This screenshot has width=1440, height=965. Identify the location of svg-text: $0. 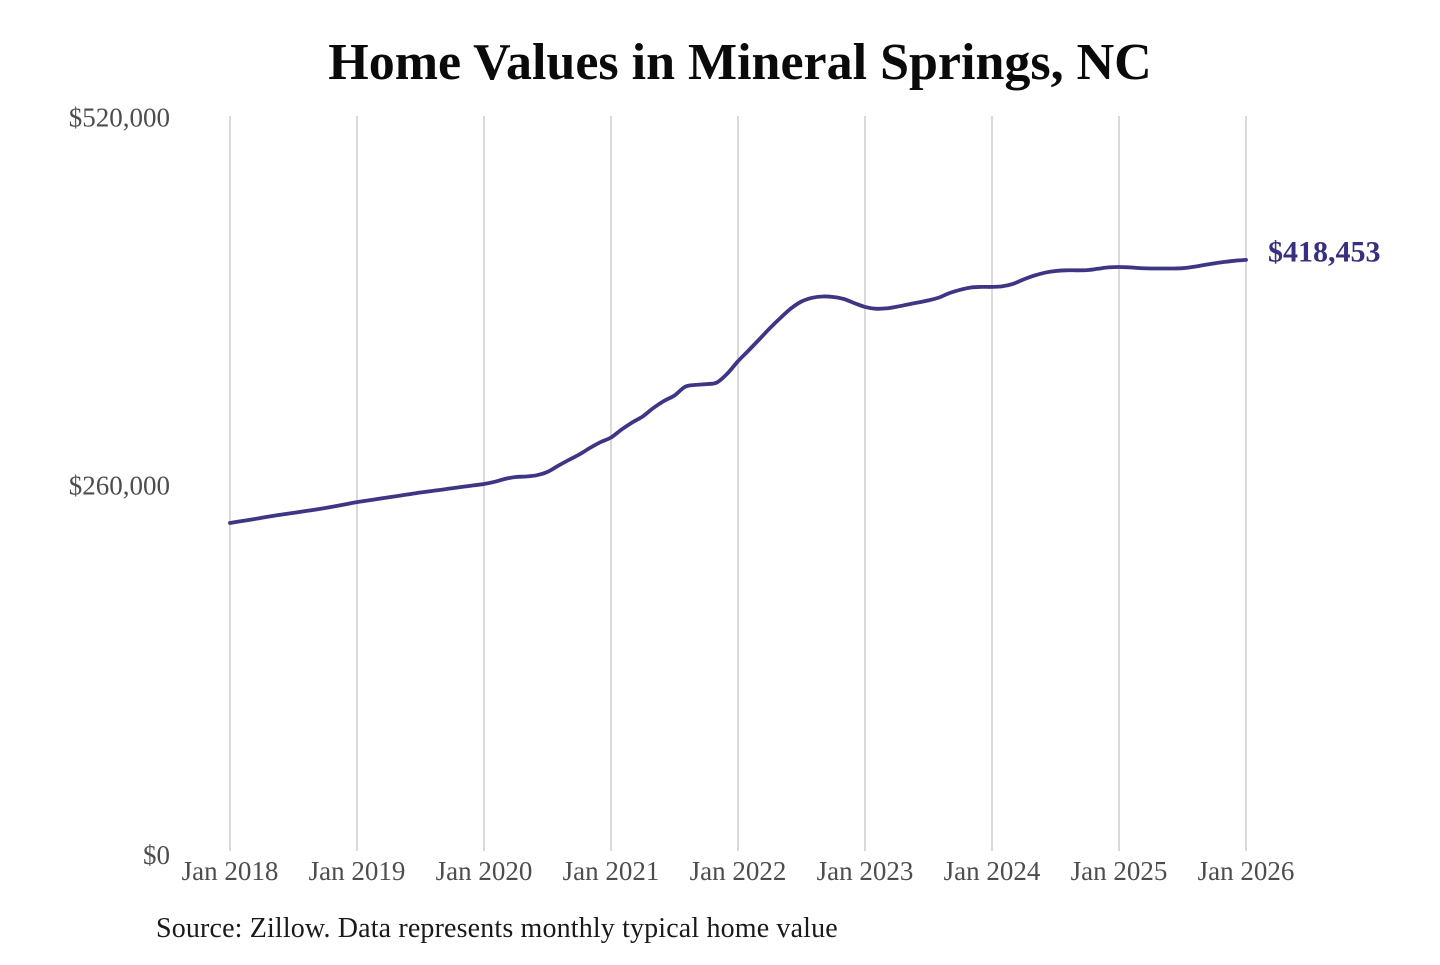
(156, 855).